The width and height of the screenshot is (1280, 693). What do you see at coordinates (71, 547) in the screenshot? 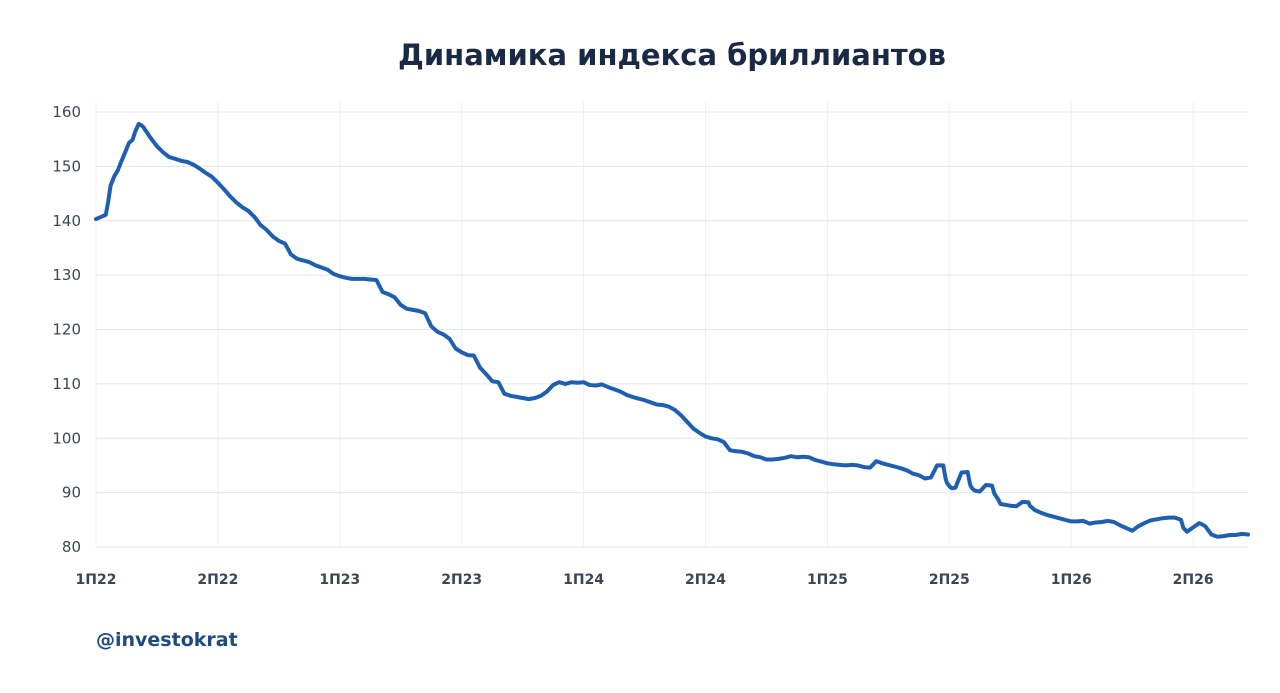
I see `y-tick-label: 80` at bounding box center [71, 547].